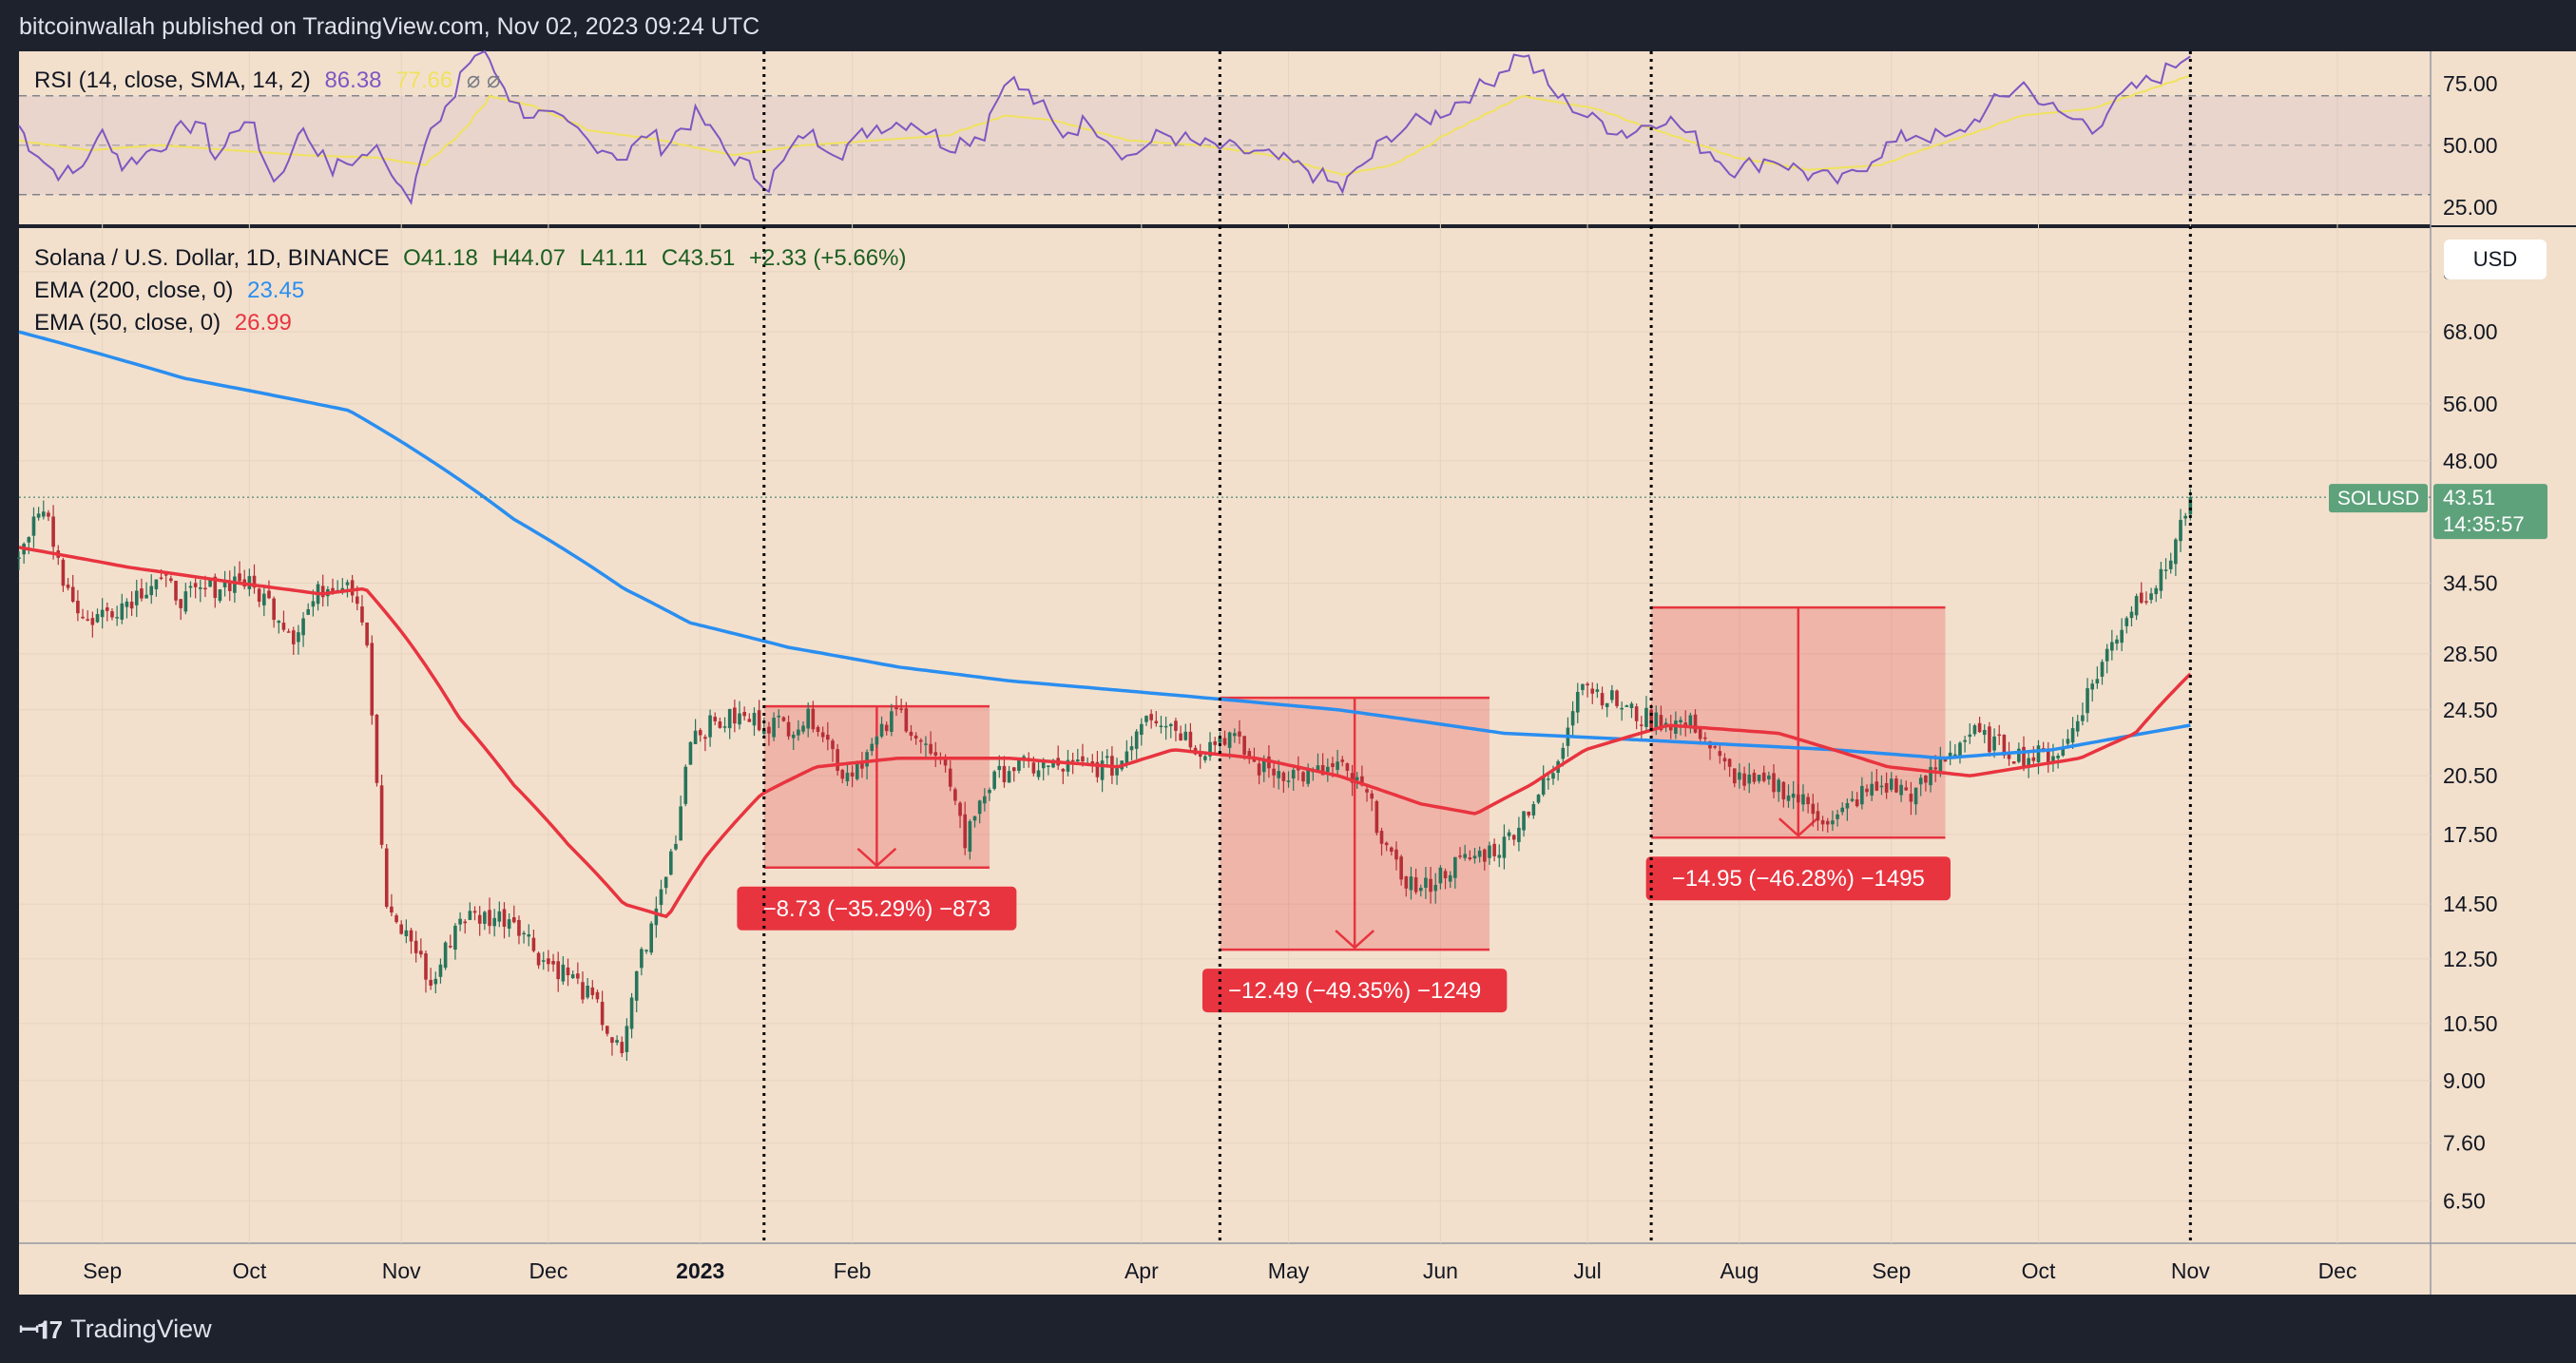 This screenshot has width=2576, height=1363. I want to click on rsi-y-tick-label: 25.00, so click(2470, 207).